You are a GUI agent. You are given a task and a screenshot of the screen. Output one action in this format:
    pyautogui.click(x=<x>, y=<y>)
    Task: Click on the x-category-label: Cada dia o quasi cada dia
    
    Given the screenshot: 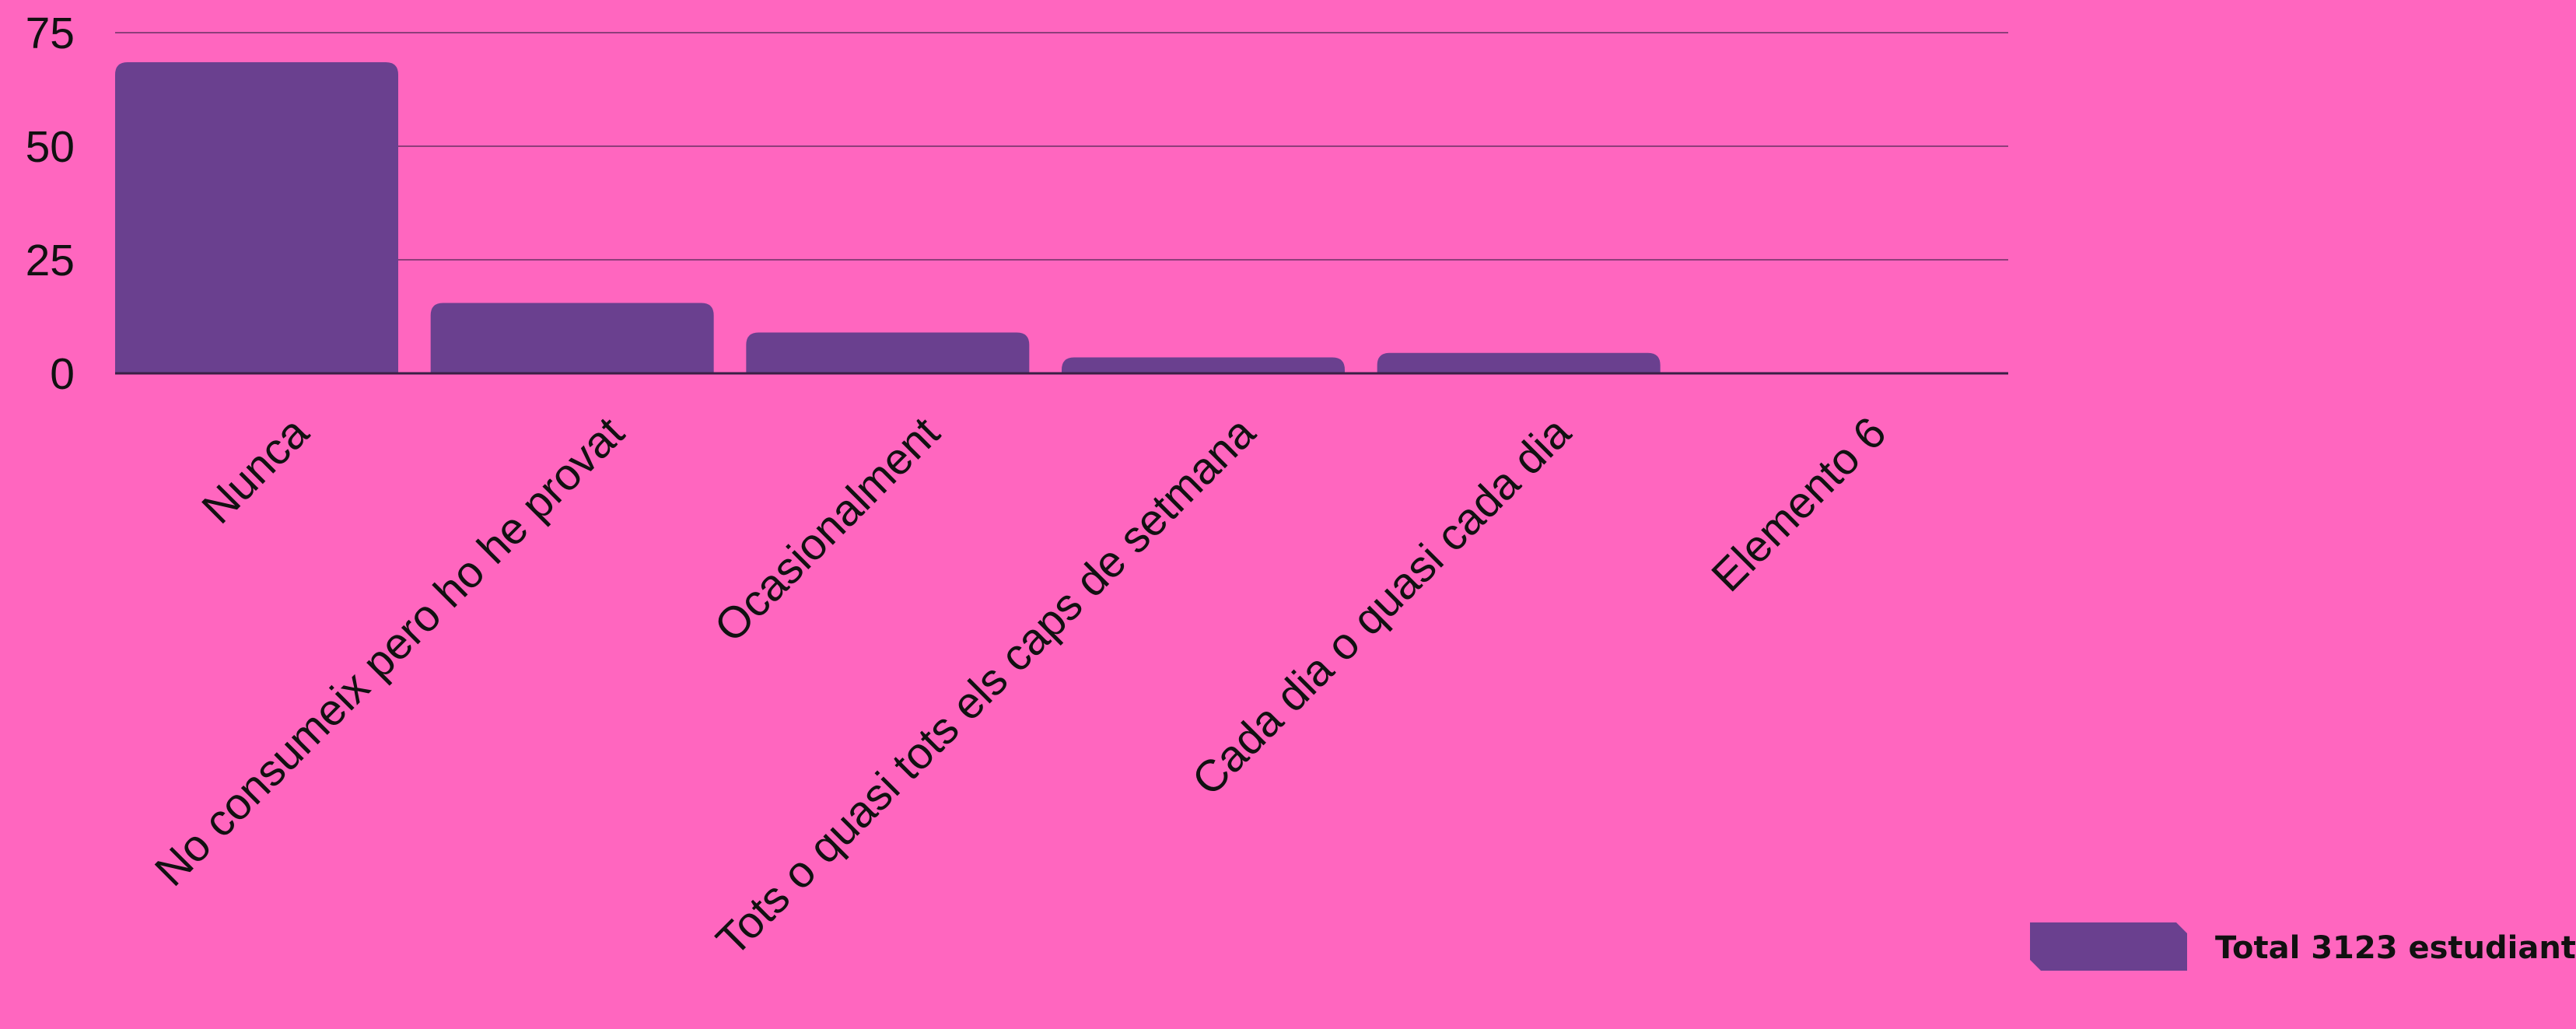 What is the action you would take?
    pyautogui.click(x=1382, y=607)
    